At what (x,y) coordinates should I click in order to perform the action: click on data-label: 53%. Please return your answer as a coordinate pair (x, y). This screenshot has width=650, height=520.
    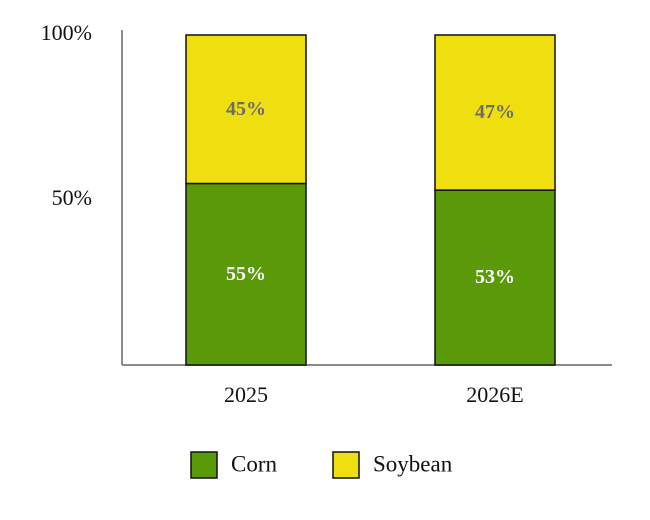
    Looking at the image, I should click on (495, 277).